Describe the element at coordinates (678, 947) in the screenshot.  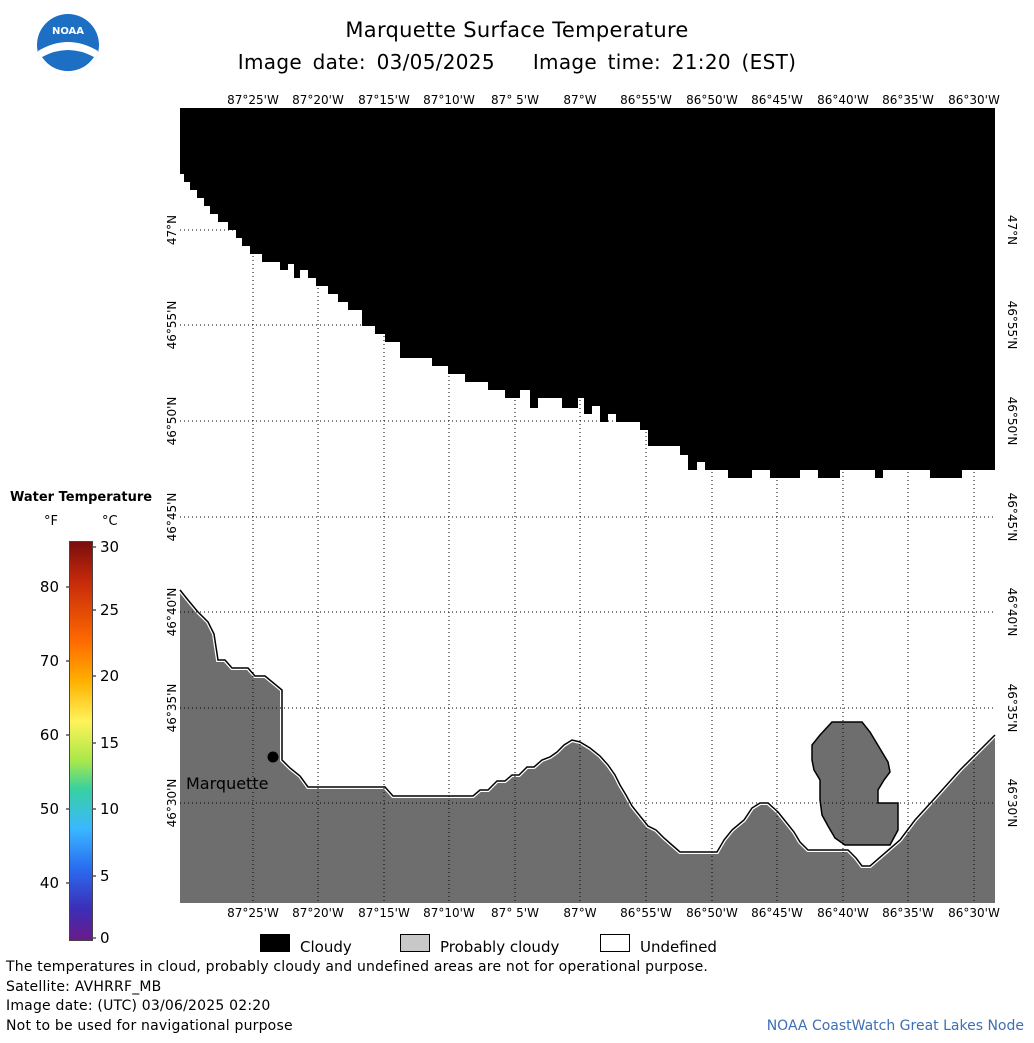
I see `undefined-key-label: Undefined` at that location.